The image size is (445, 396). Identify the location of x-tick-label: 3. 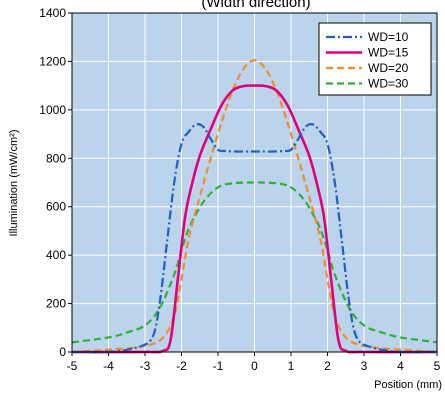
(364, 366).